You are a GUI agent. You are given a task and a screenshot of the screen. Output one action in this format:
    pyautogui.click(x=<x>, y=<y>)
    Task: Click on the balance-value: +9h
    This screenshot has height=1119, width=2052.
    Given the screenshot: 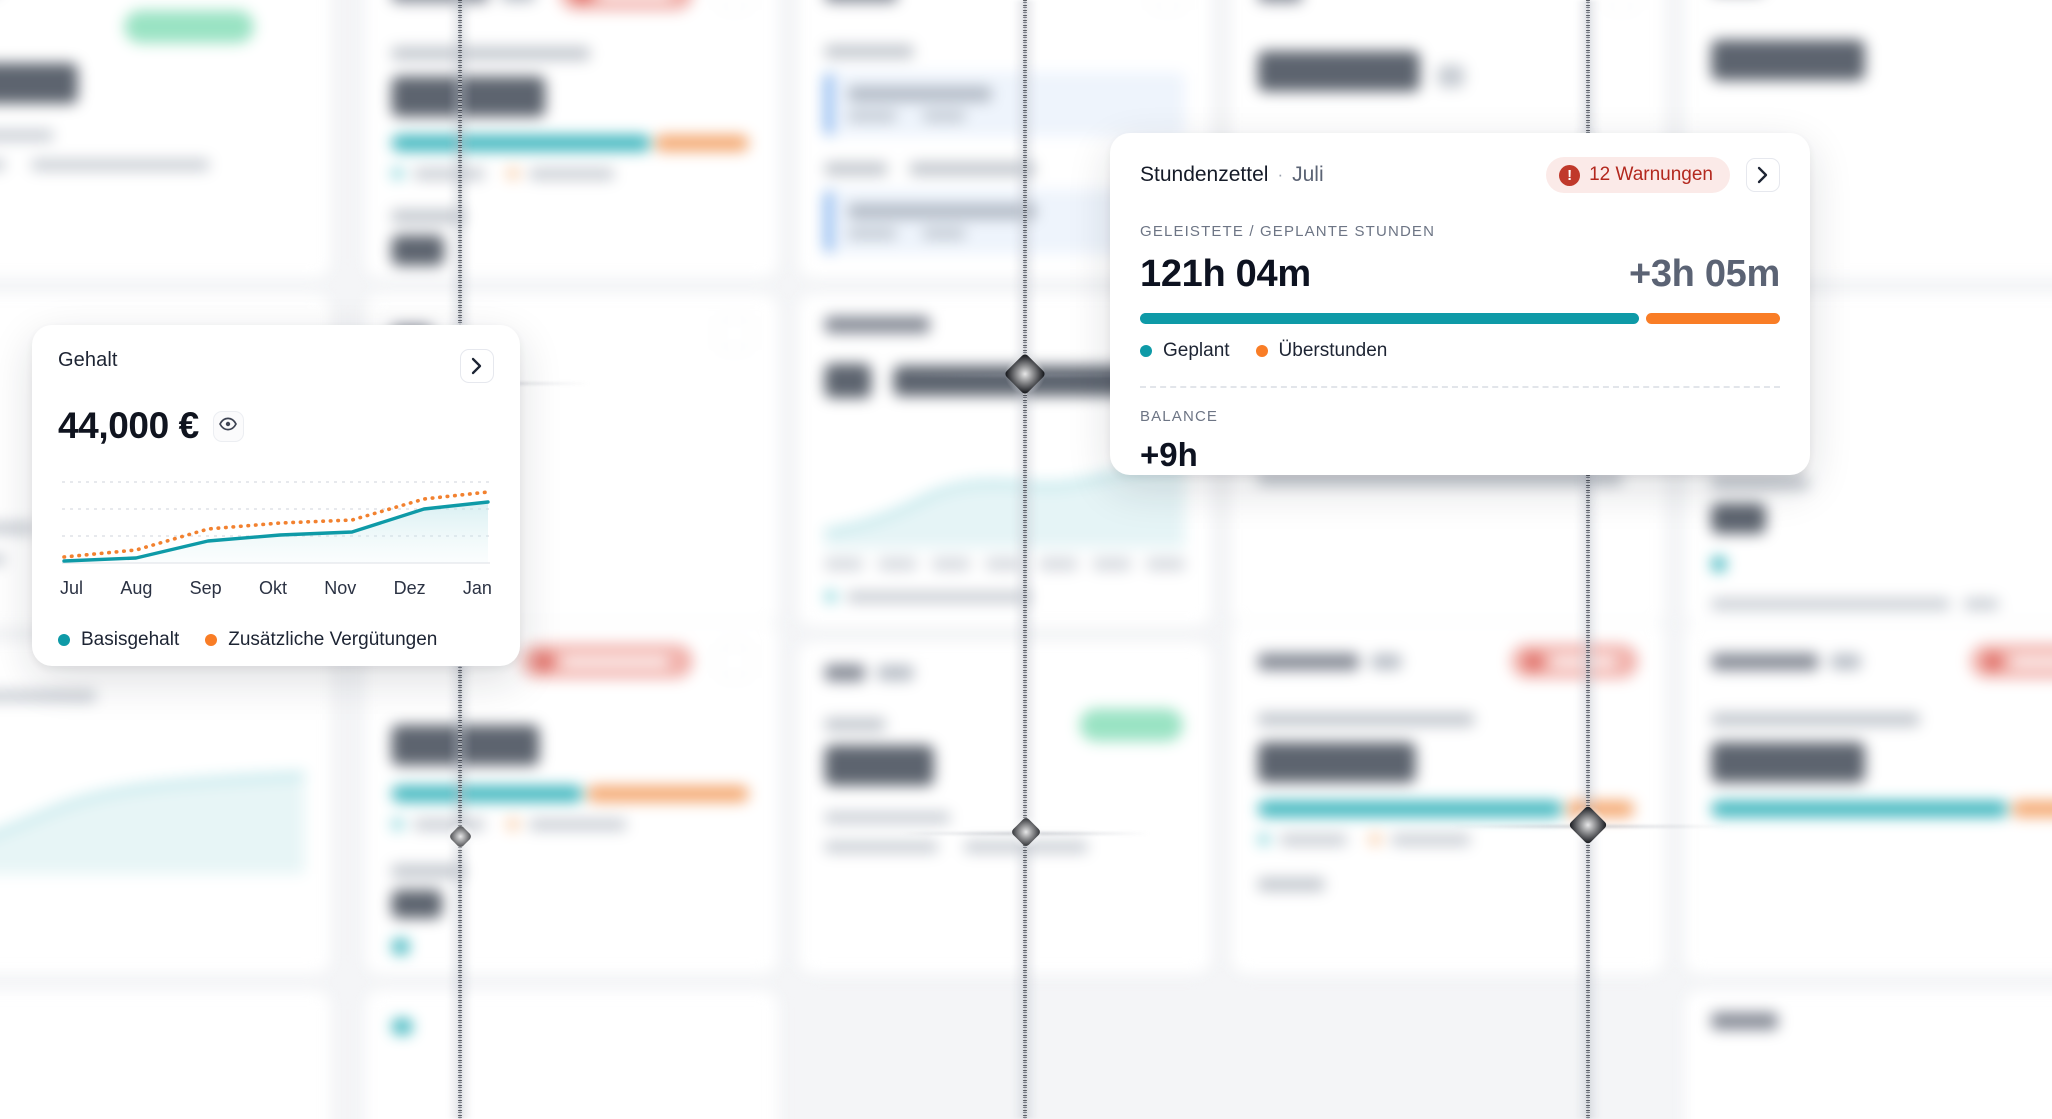 What is the action you would take?
    pyautogui.click(x=1169, y=454)
    